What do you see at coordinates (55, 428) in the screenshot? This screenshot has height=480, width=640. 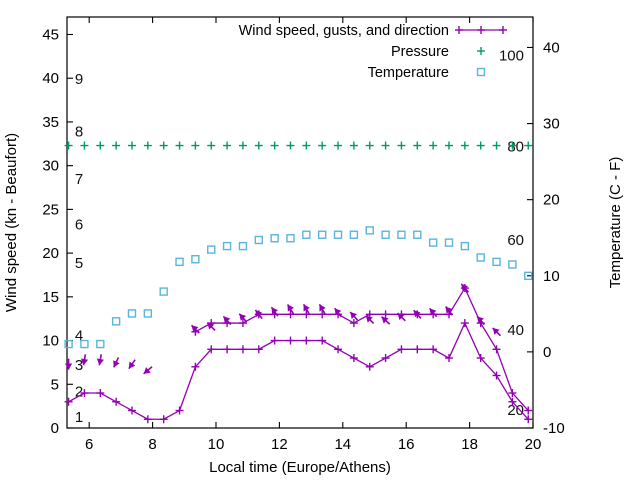 I see `y-tick-label: 0` at bounding box center [55, 428].